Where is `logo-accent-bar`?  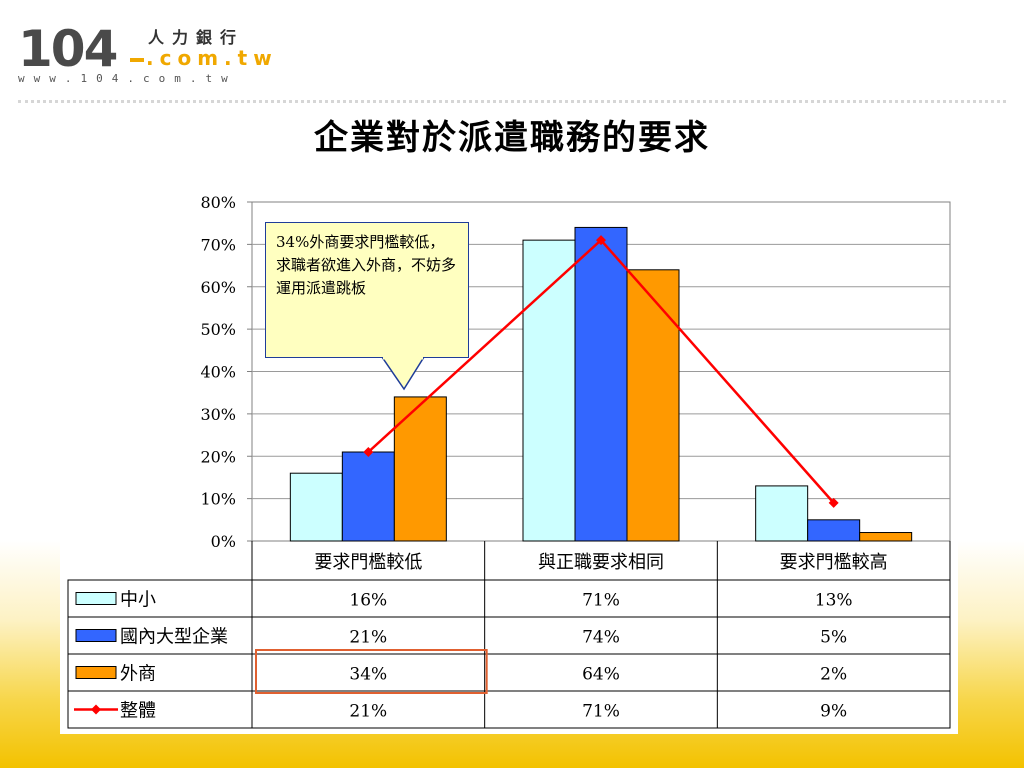 logo-accent-bar is located at coordinates (137, 60).